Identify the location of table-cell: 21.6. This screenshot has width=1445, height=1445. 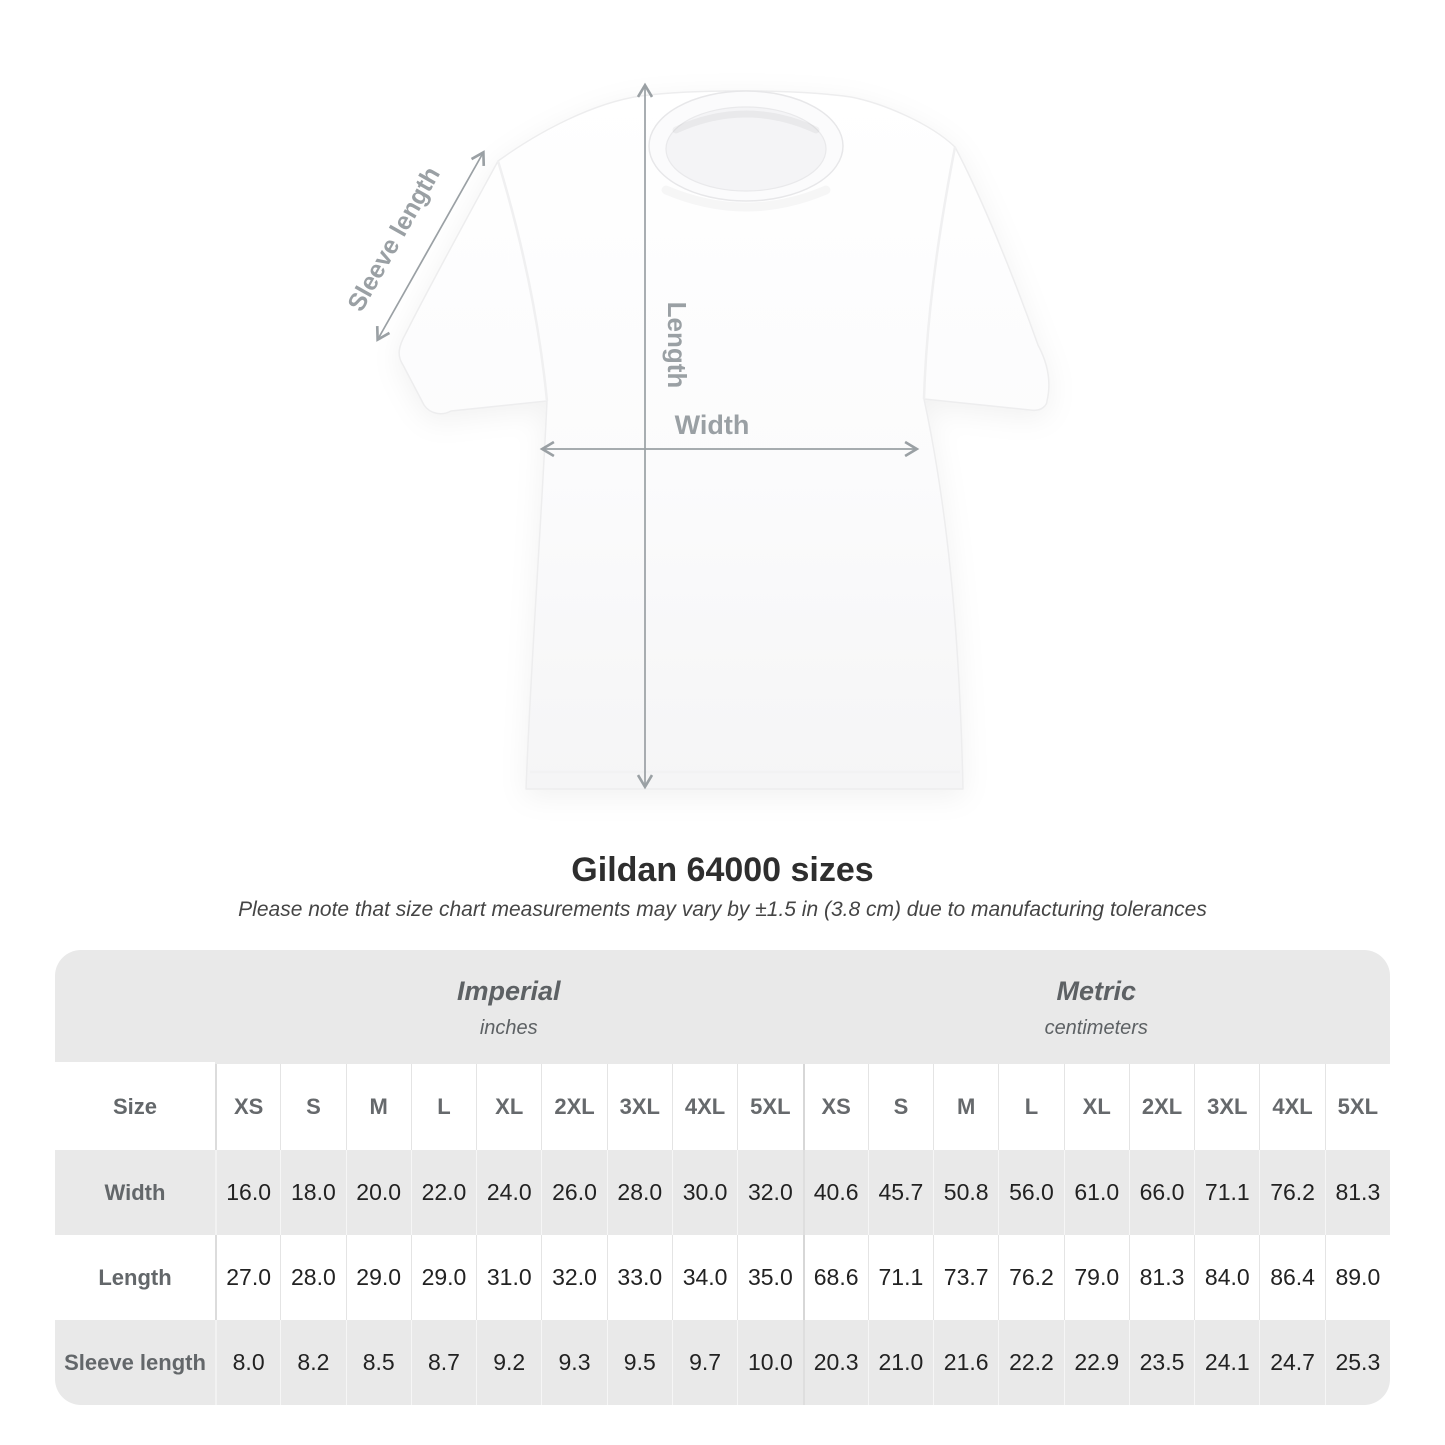
(966, 1362).